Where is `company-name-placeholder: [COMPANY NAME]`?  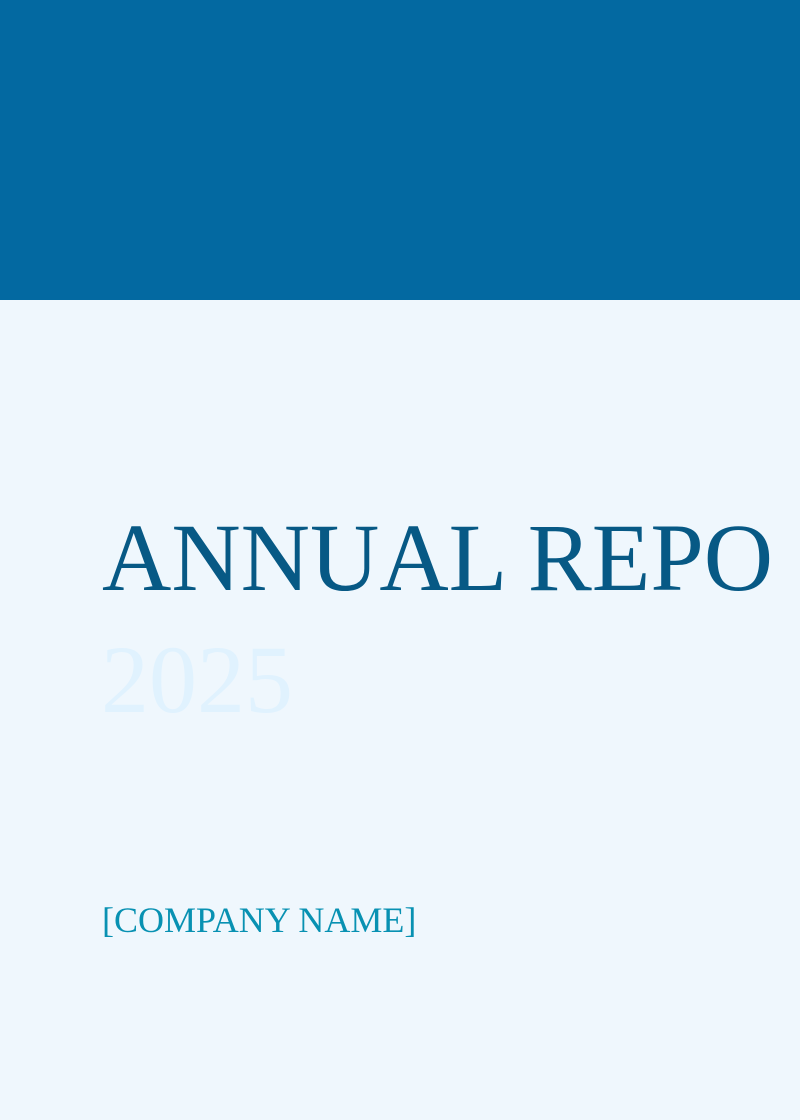 company-name-placeholder: [COMPANY NAME] is located at coordinates (259, 920).